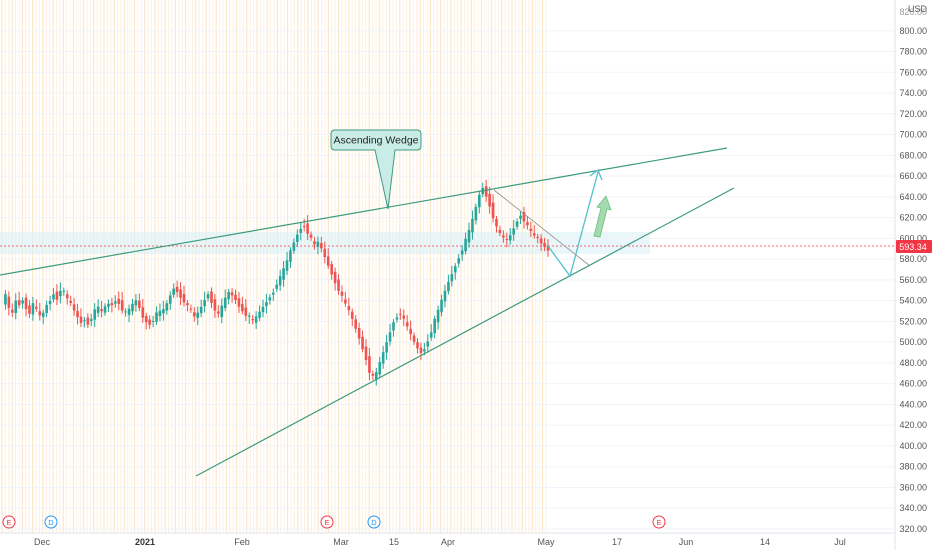 The image size is (932, 555). What do you see at coordinates (913, 446) in the screenshot?
I see `y-tick-label: 400.00` at bounding box center [913, 446].